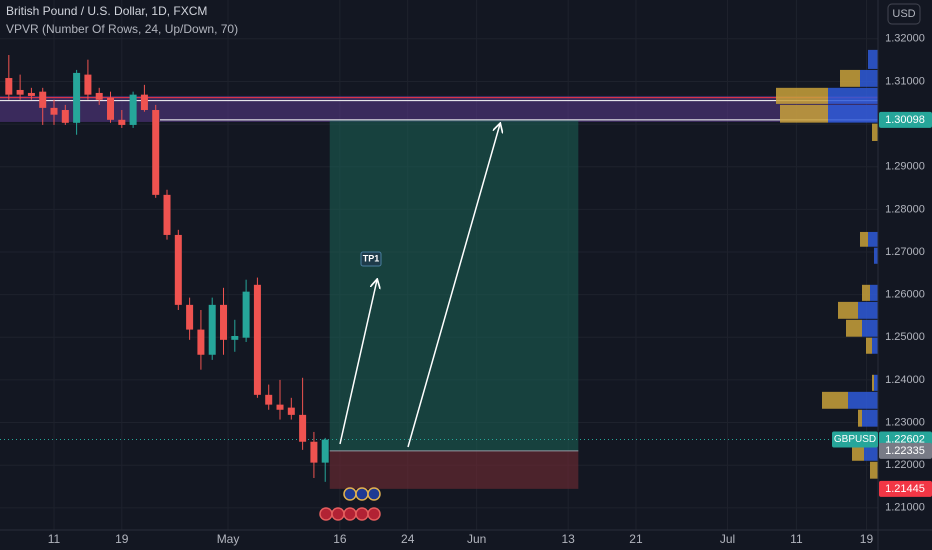 The width and height of the screenshot is (932, 550). Describe the element at coordinates (905, 380) in the screenshot. I see `y-tick-label: 1.24000` at that location.